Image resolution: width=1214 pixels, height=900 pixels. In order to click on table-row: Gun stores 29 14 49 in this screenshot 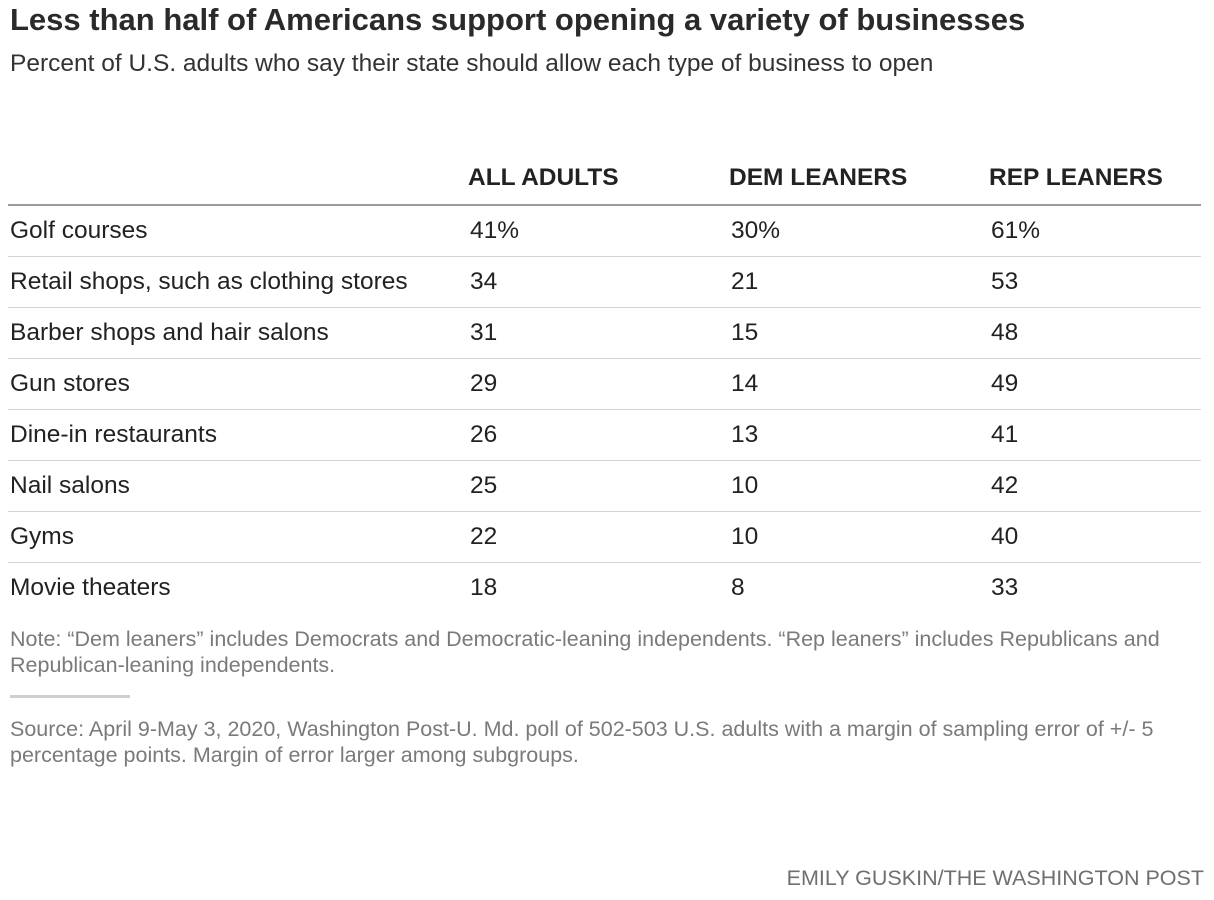, I will do `click(604, 384)`.